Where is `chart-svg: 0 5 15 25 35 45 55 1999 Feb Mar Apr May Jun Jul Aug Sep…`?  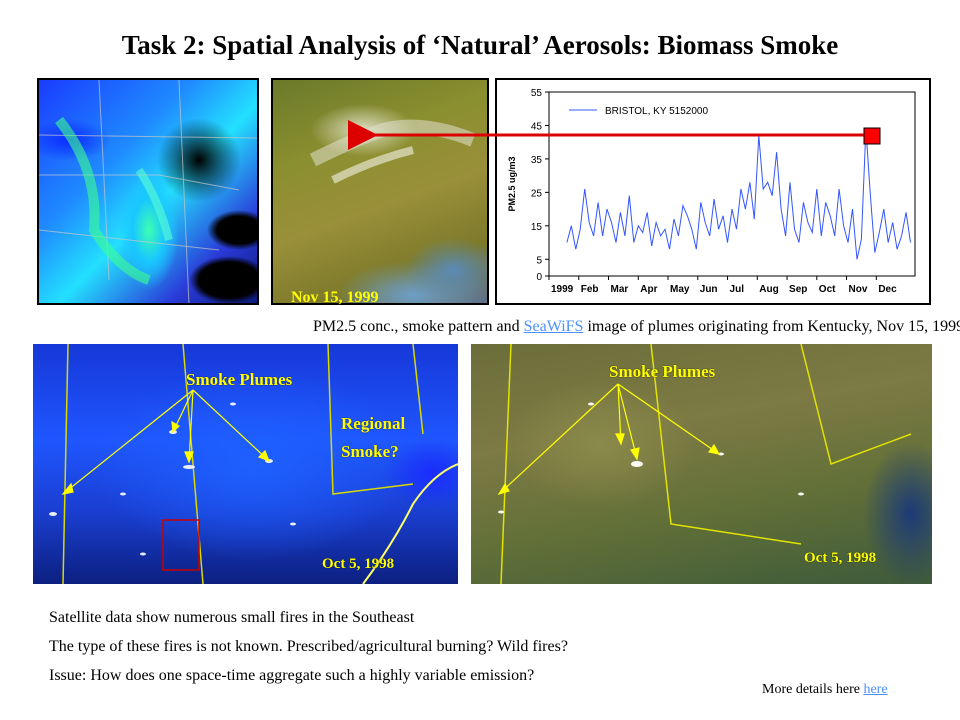 chart-svg: 0 5 15 25 35 45 55 1999 Feb Mar Apr May Jun Jul Aug Sep… is located at coordinates (711, 191).